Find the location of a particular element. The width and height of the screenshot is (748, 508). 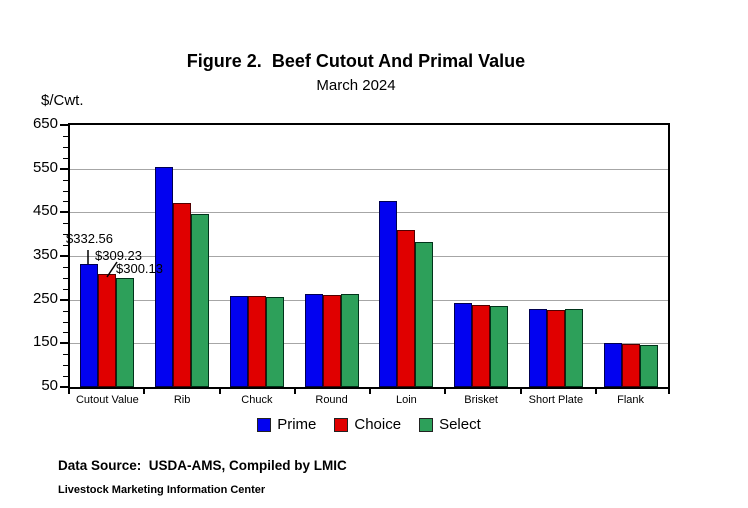

legend-label-prime: Prime is located at coordinates (297, 424).